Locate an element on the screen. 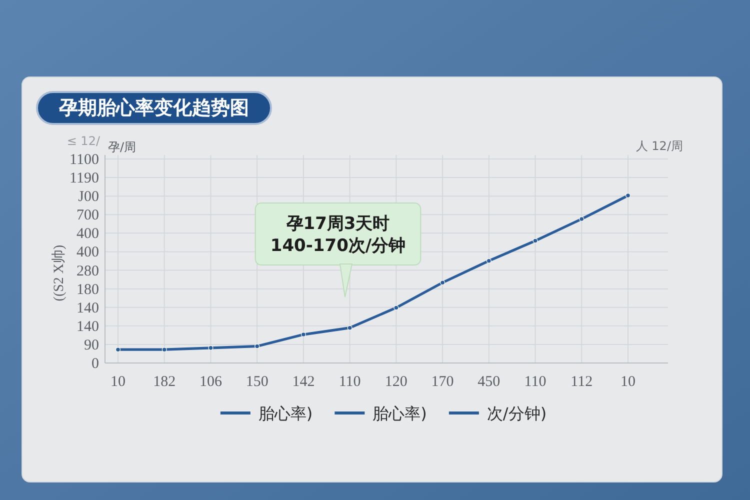  annotation: 孕17周3天时 140-170次/分钟 is located at coordinates (338, 235).